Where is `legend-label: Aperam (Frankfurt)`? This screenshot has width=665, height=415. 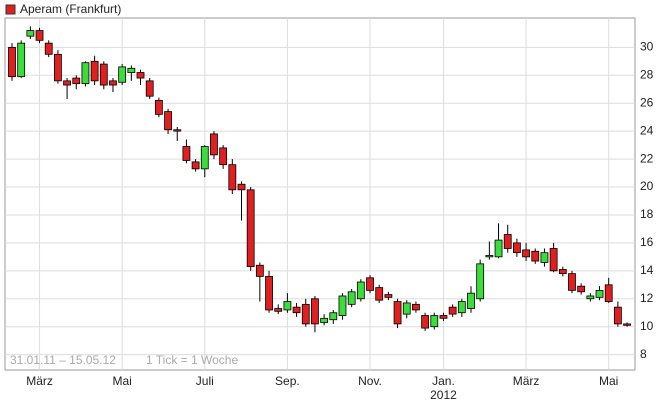 legend-label: Aperam (Frankfurt) is located at coordinates (70, 9).